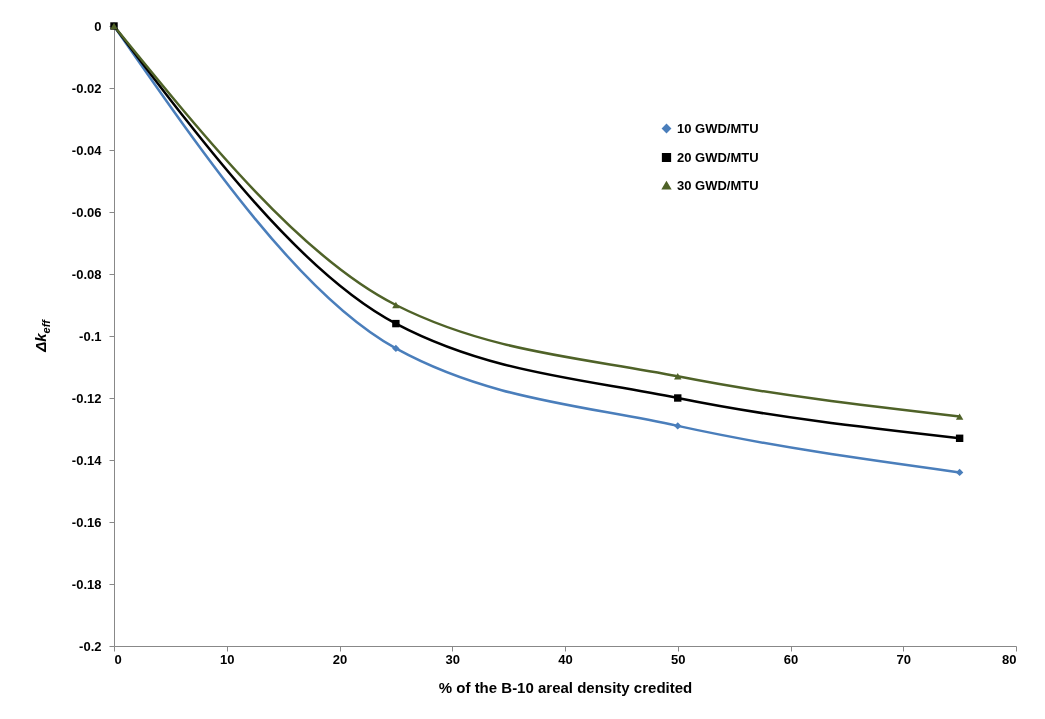 The image size is (1045, 719). Describe the element at coordinates (452, 659) in the screenshot. I see `x-tick-label: 30` at that location.